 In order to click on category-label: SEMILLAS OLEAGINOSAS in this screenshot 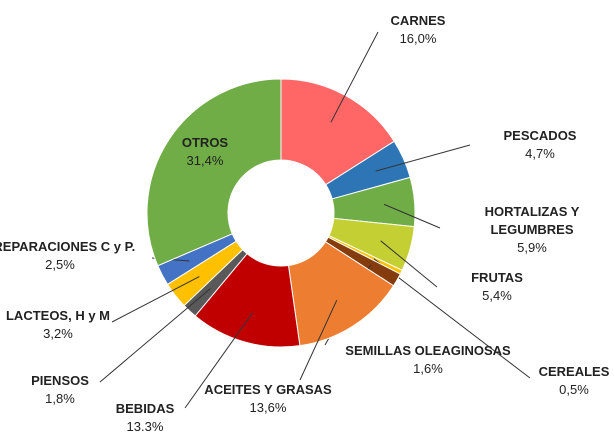, I will do `click(428, 350)`.